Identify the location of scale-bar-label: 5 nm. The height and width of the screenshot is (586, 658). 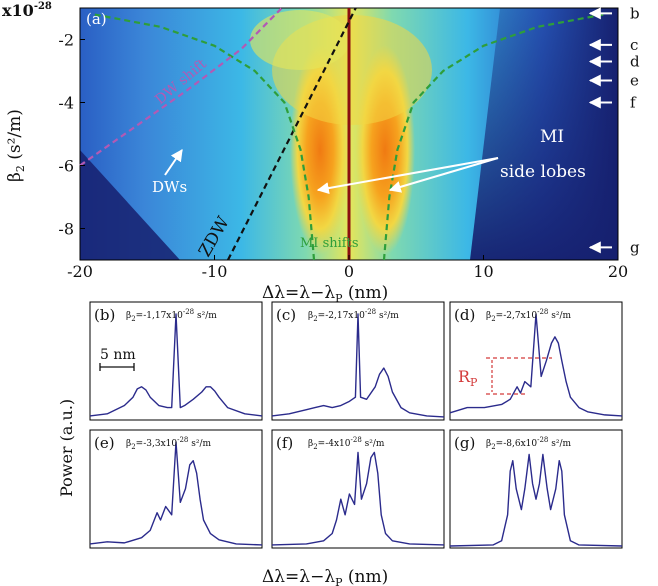
(118, 355).